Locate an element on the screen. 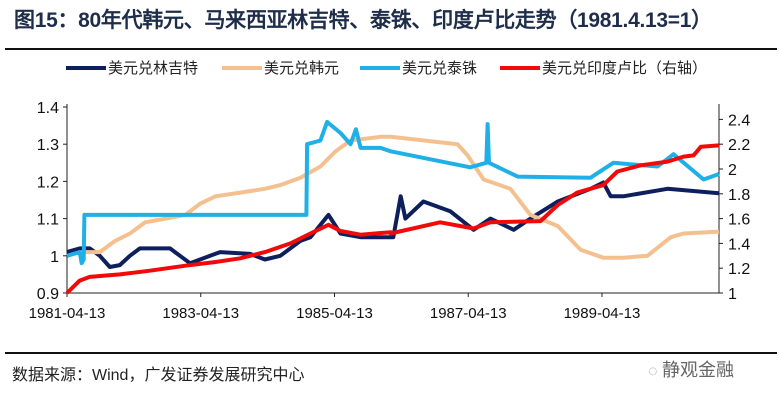 This screenshot has height=400, width=779. legend: 美元兑林吉特 美元兑韩元 美元兑泰铢 美元兑印度卢比（右轴） is located at coordinates (386, 68).